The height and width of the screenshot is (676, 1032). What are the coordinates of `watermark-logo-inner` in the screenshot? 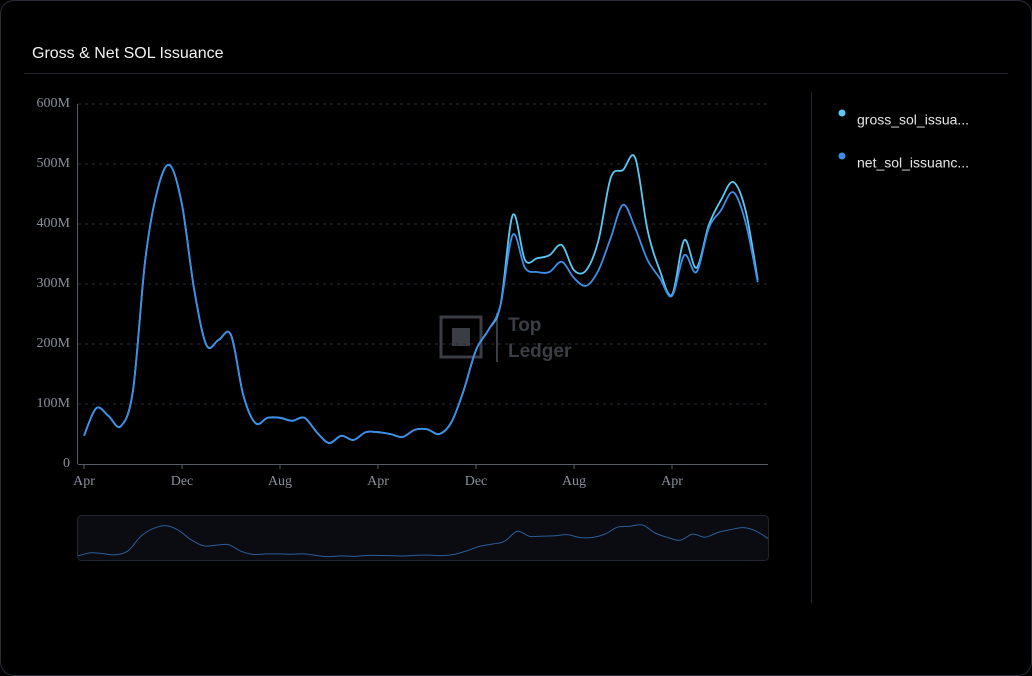 It's located at (461, 337).